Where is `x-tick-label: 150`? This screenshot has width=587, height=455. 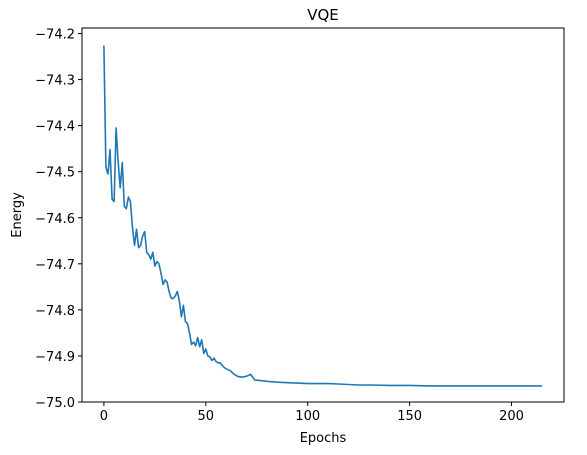 x-tick-label: 150 is located at coordinates (409, 416).